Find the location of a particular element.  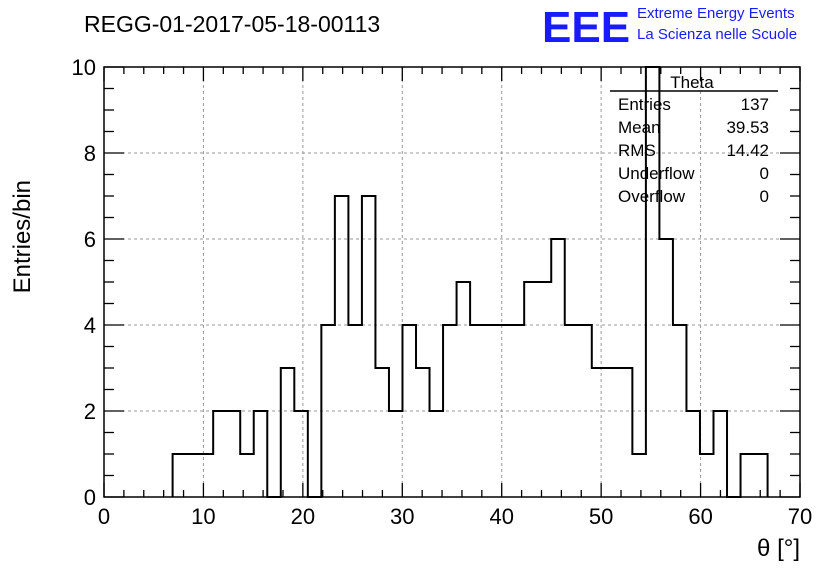

chart-title: REGG-01-2017-05-18-00113 is located at coordinates (232, 24).